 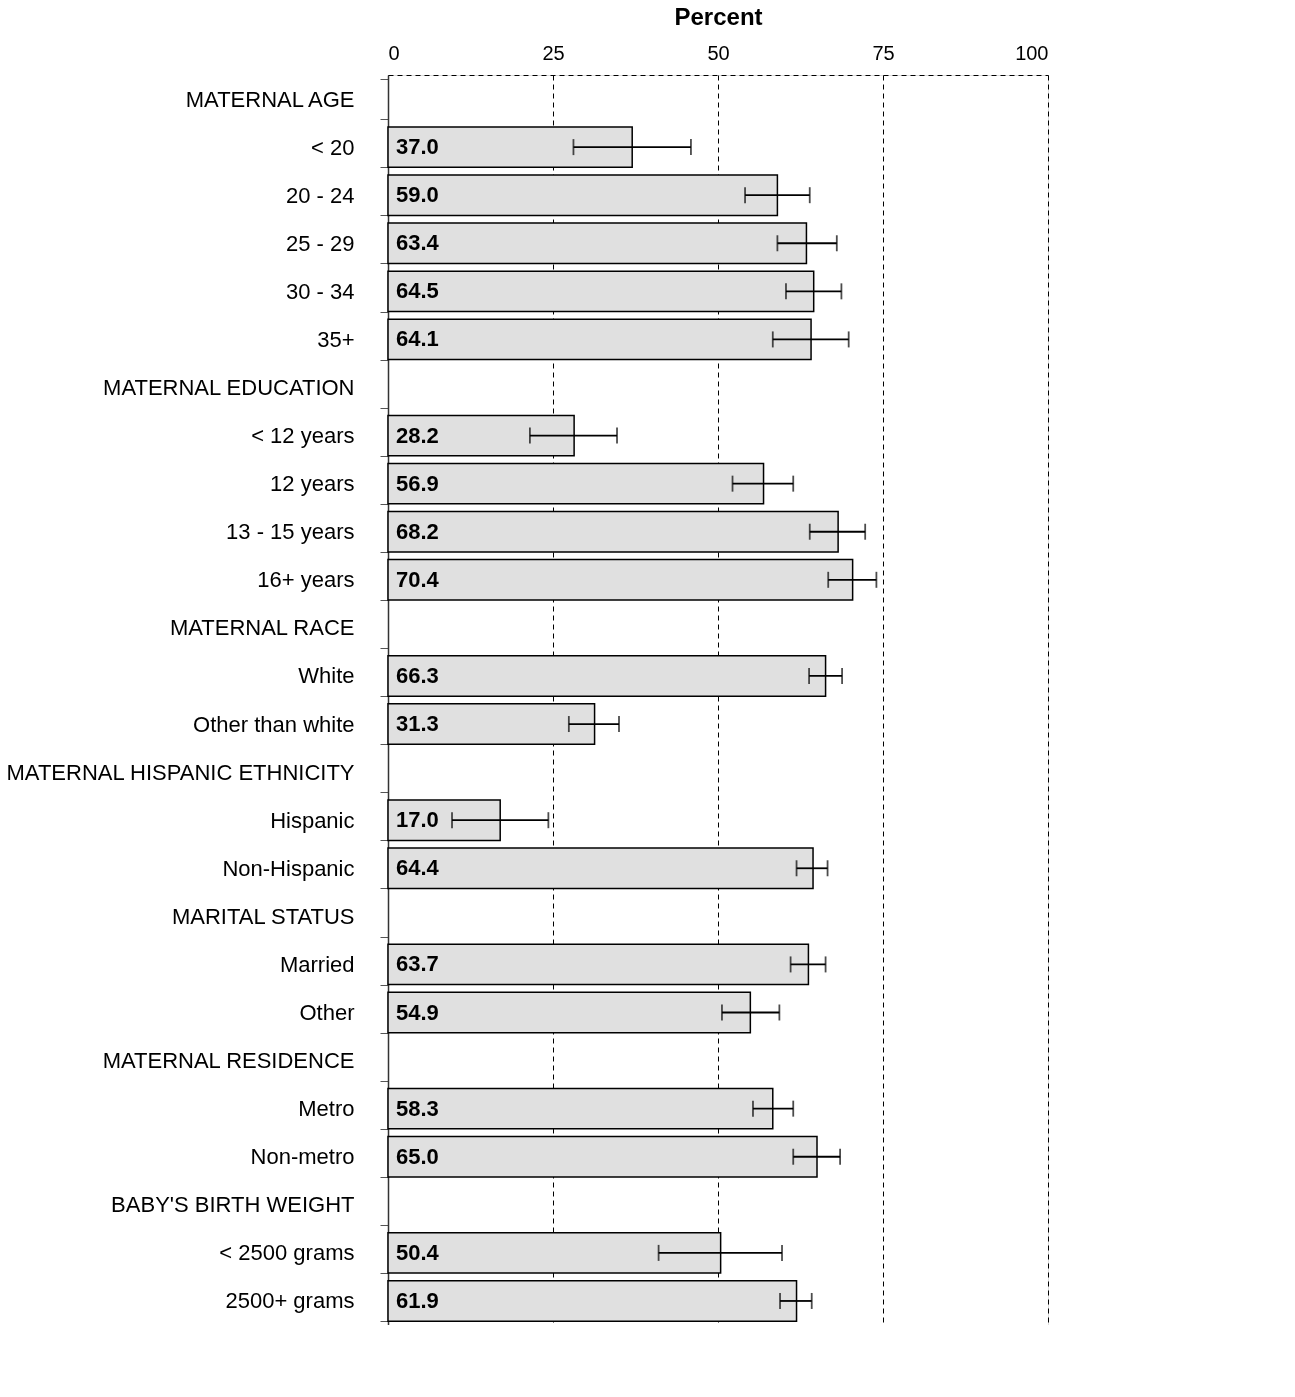 What do you see at coordinates (262, 628) in the screenshot?
I see `y-tick-label: MATERNAL RACE` at bounding box center [262, 628].